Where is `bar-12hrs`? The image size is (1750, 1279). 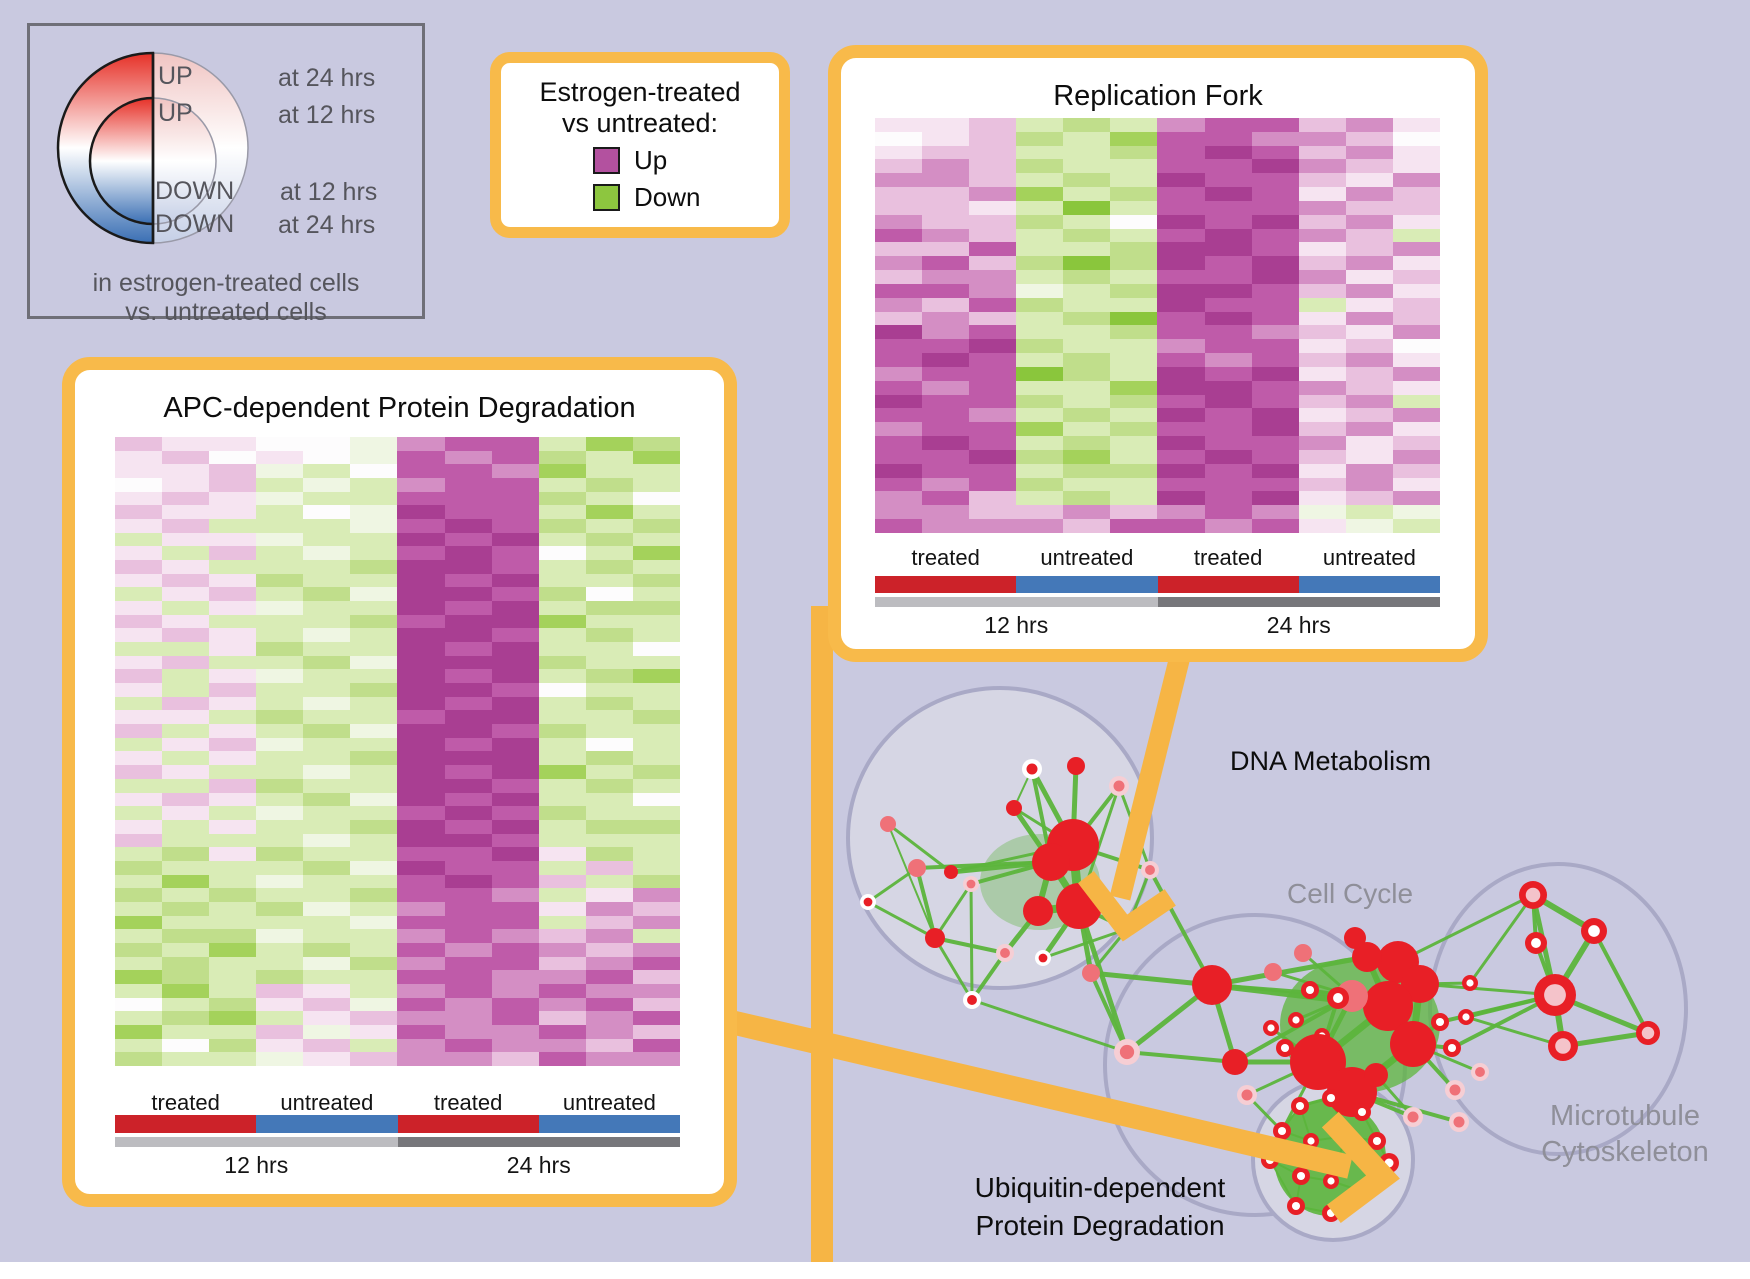 bar-12hrs is located at coordinates (1016, 602).